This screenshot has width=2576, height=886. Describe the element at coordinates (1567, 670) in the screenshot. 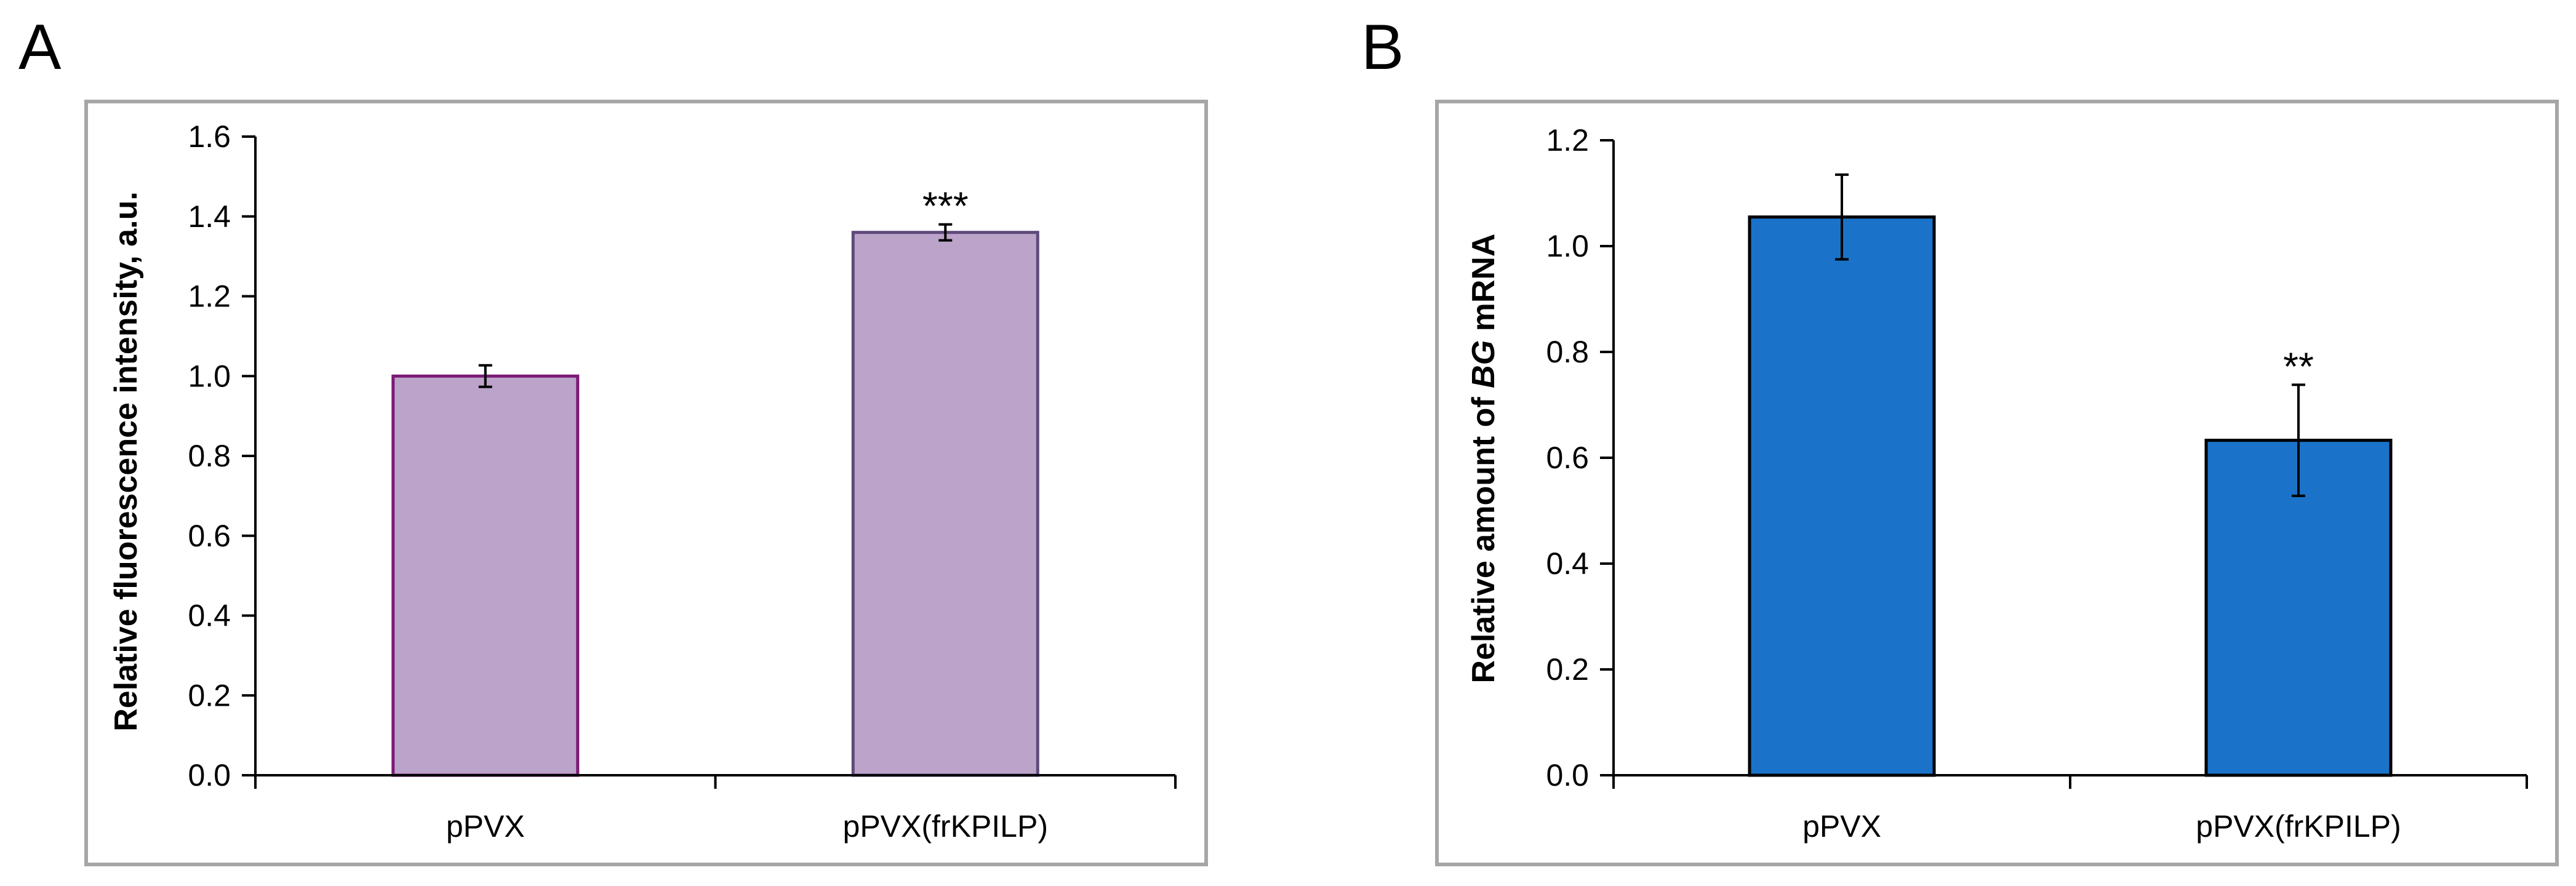

I see `panel-b-y-tick-label: 0.2` at that location.